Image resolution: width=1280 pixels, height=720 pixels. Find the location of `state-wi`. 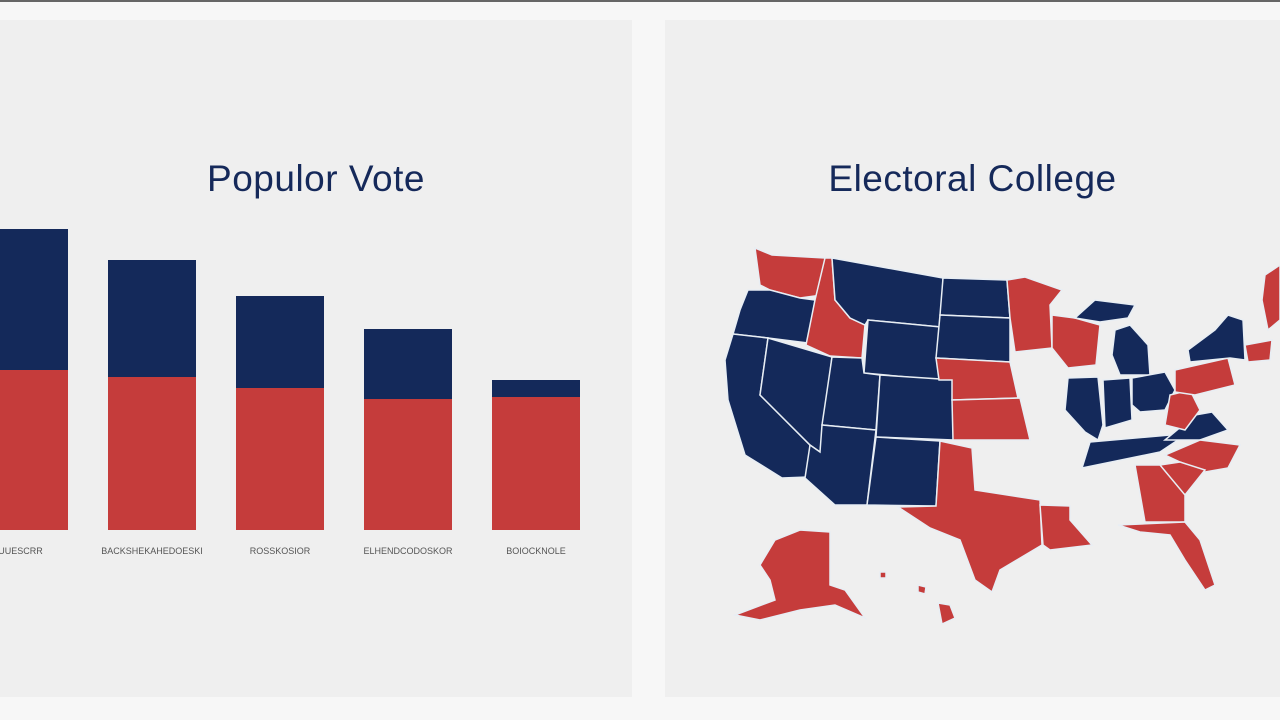

state-wi is located at coordinates (1076, 341).